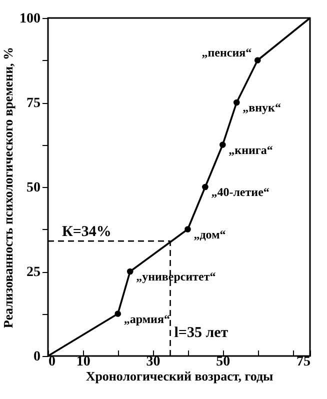 This screenshot has height=399, width=327. I want to click on y-tick-label: 75, so click(33, 103).